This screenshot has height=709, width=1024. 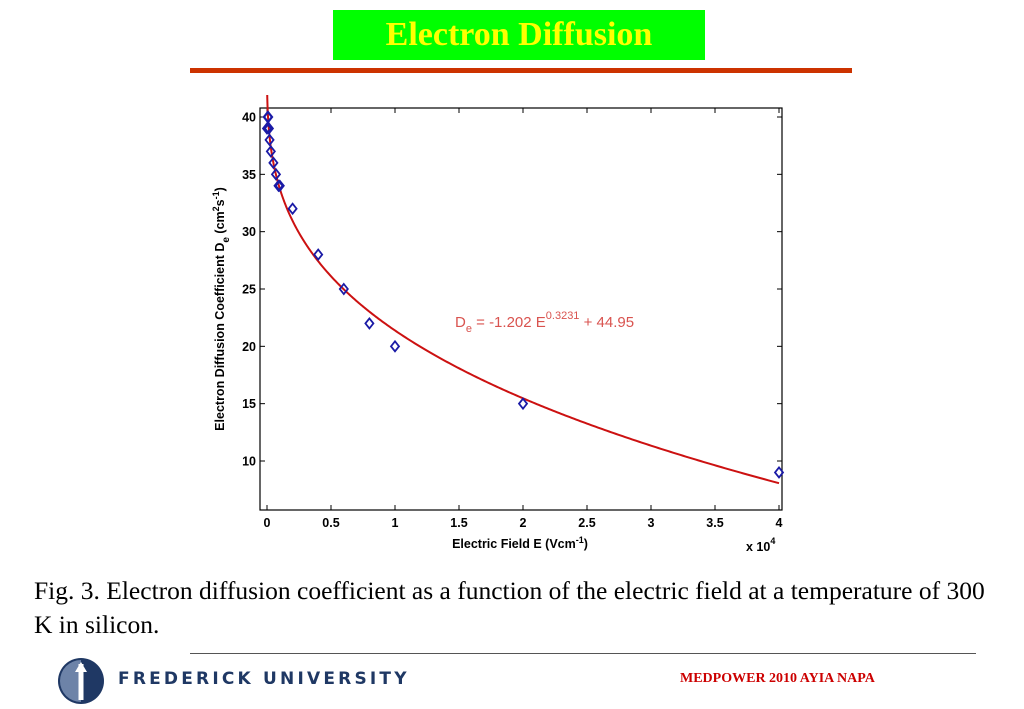 I want to click on fit-equation: De = -1.202 E0.3231 + 44.95, so click(x=544, y=322).